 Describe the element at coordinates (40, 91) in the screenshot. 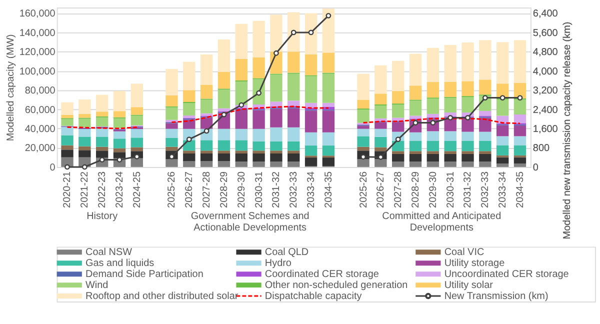

I see `y-tick-label: 80,000` at that location.